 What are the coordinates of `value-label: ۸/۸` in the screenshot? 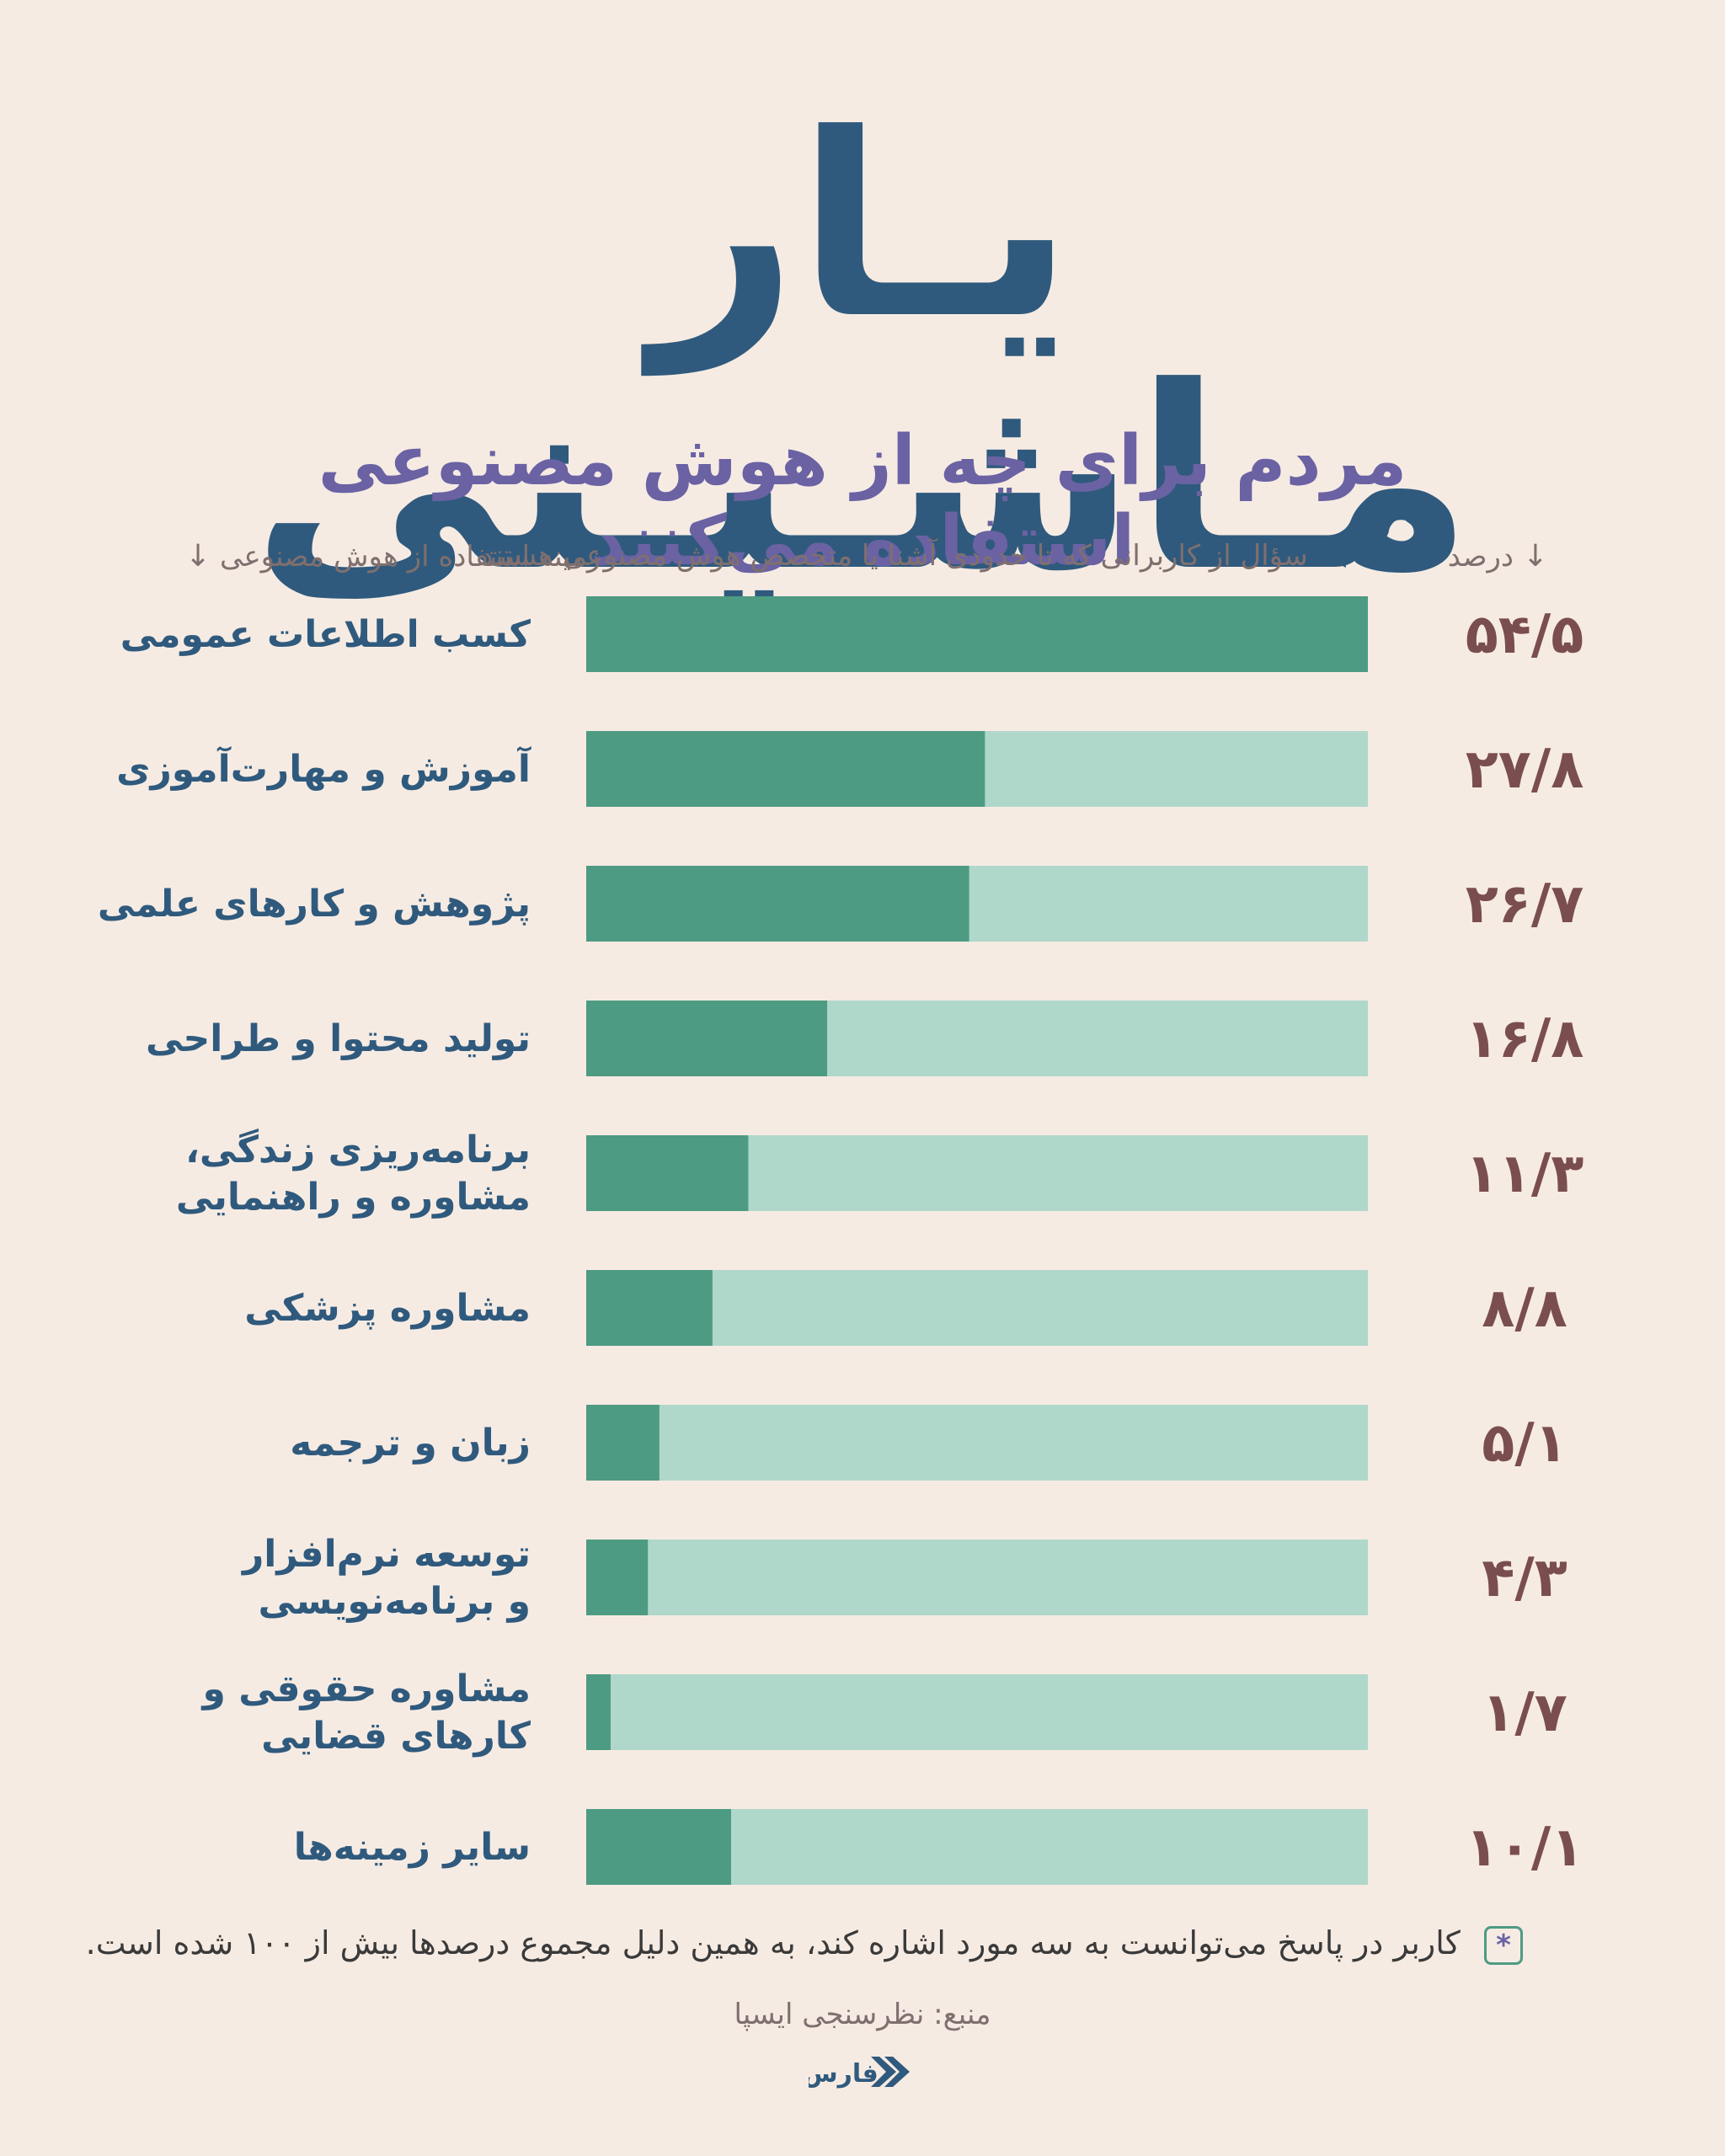 It's located at (1524, 1309).